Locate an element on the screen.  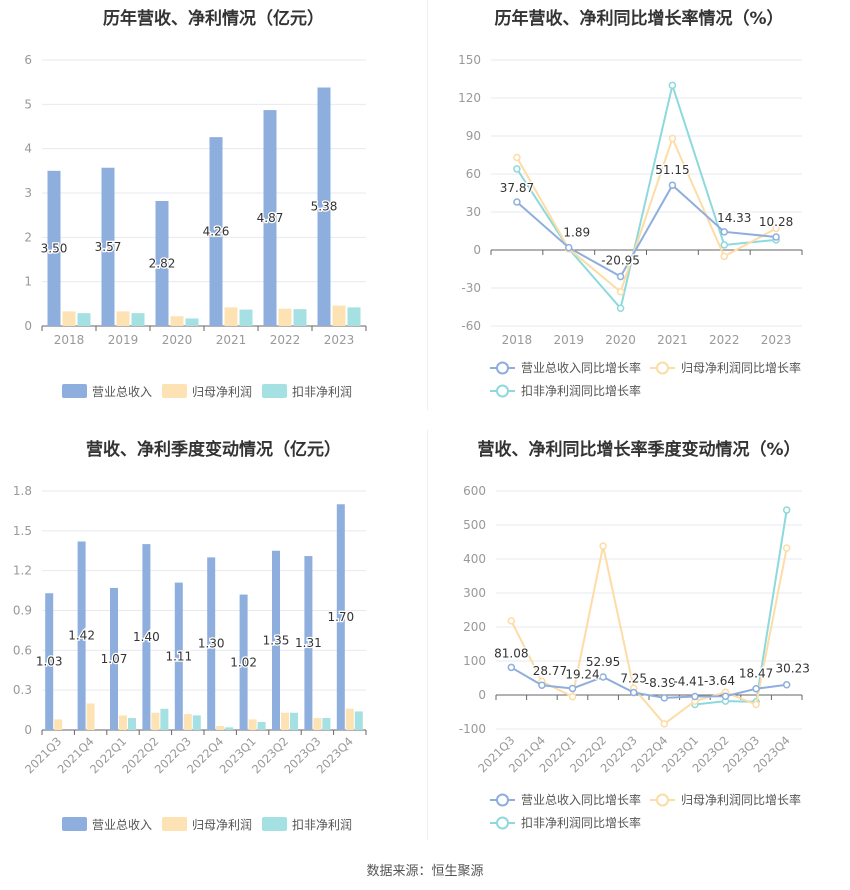
y-tick-label: 500 is located at coordinates (474, 525).